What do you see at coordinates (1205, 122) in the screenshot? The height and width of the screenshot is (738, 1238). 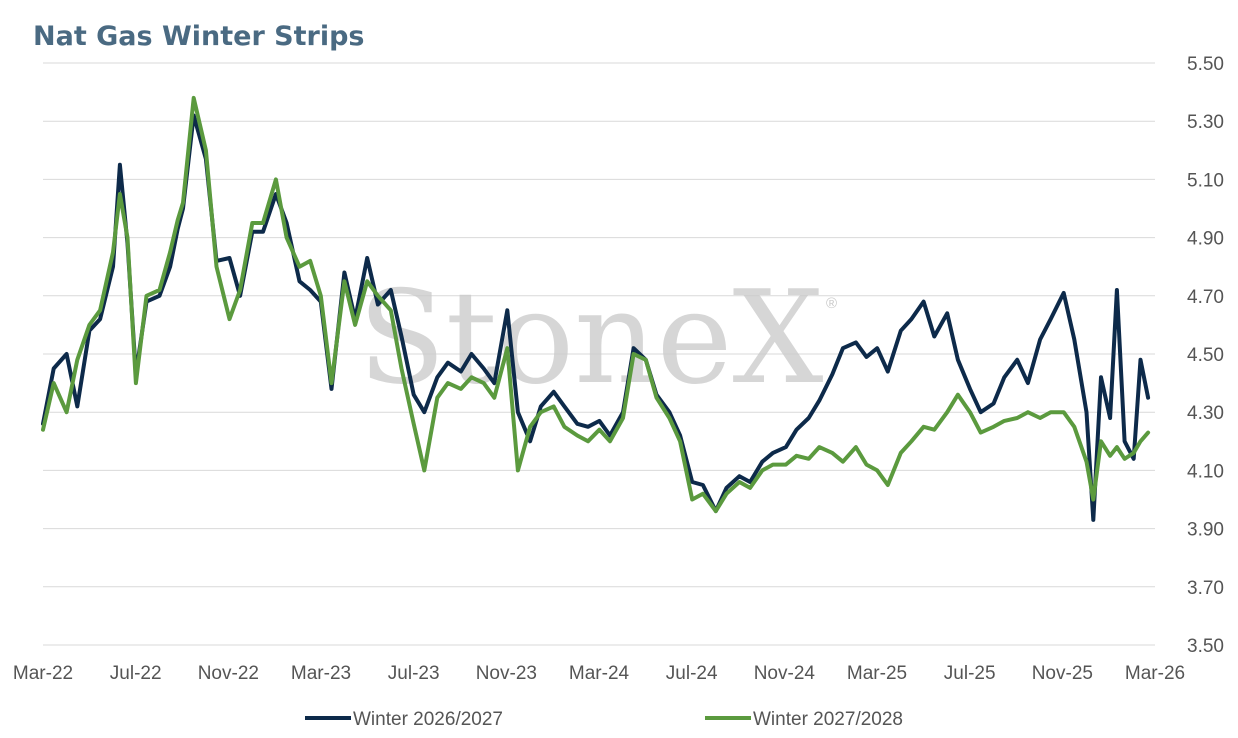 I see `y-tick-label: 5.30` at bounding box center [1205, 122].